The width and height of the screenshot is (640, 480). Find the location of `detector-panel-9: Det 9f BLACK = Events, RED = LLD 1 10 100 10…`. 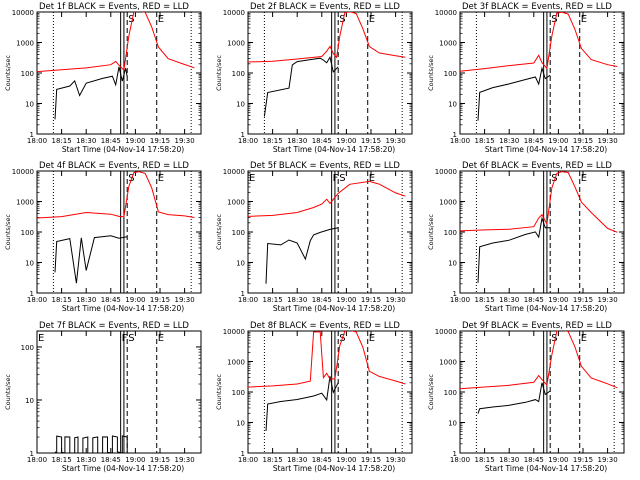

detector-panel-9: Det 9f BLACK = Events, RED = LLD 1 10 100 10… is located at coordinates (526, 397).